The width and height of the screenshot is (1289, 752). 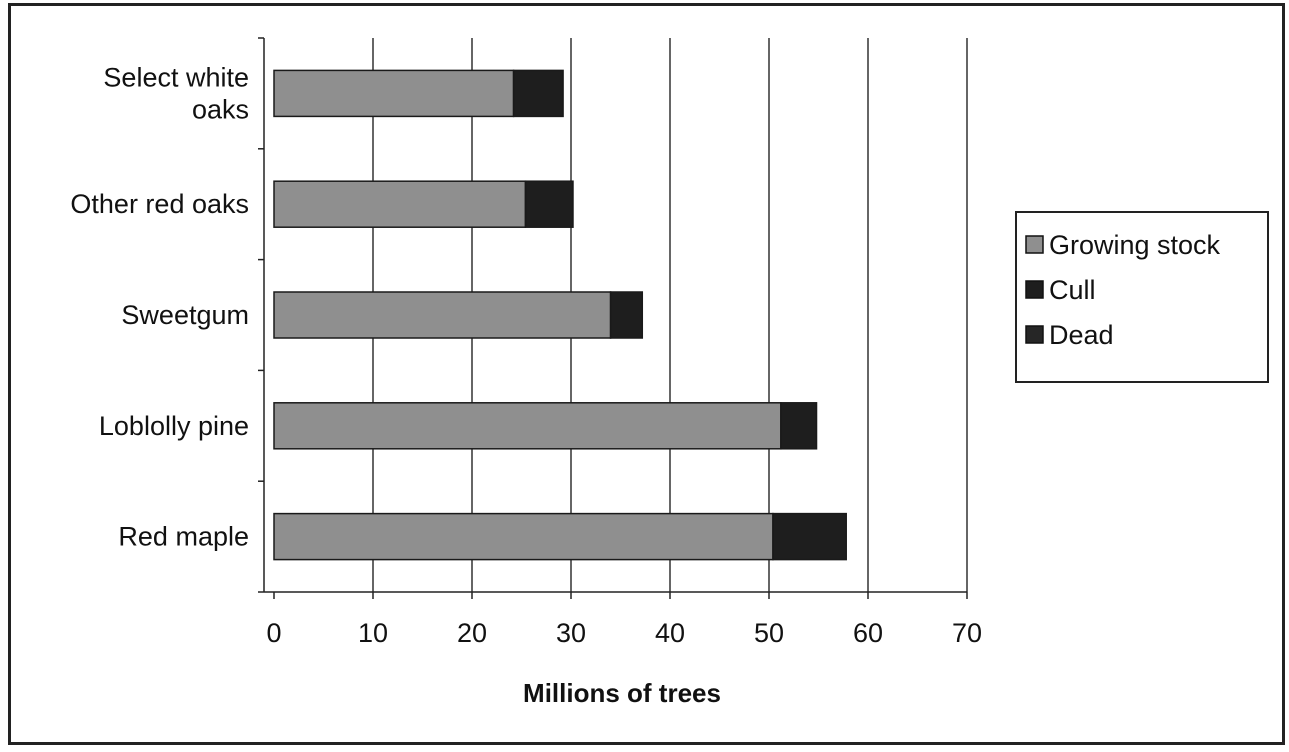 I want to click on x-tick-label: 60, so click(x=868, y=633).